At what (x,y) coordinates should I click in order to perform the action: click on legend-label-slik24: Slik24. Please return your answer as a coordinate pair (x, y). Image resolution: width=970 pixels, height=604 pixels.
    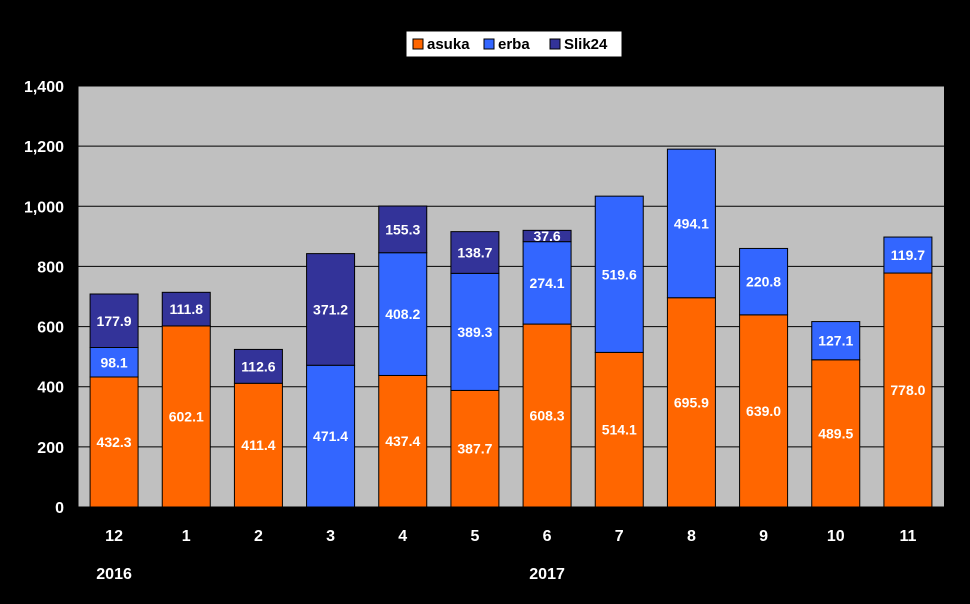
    Looking at the image, I should click on (586, 44).